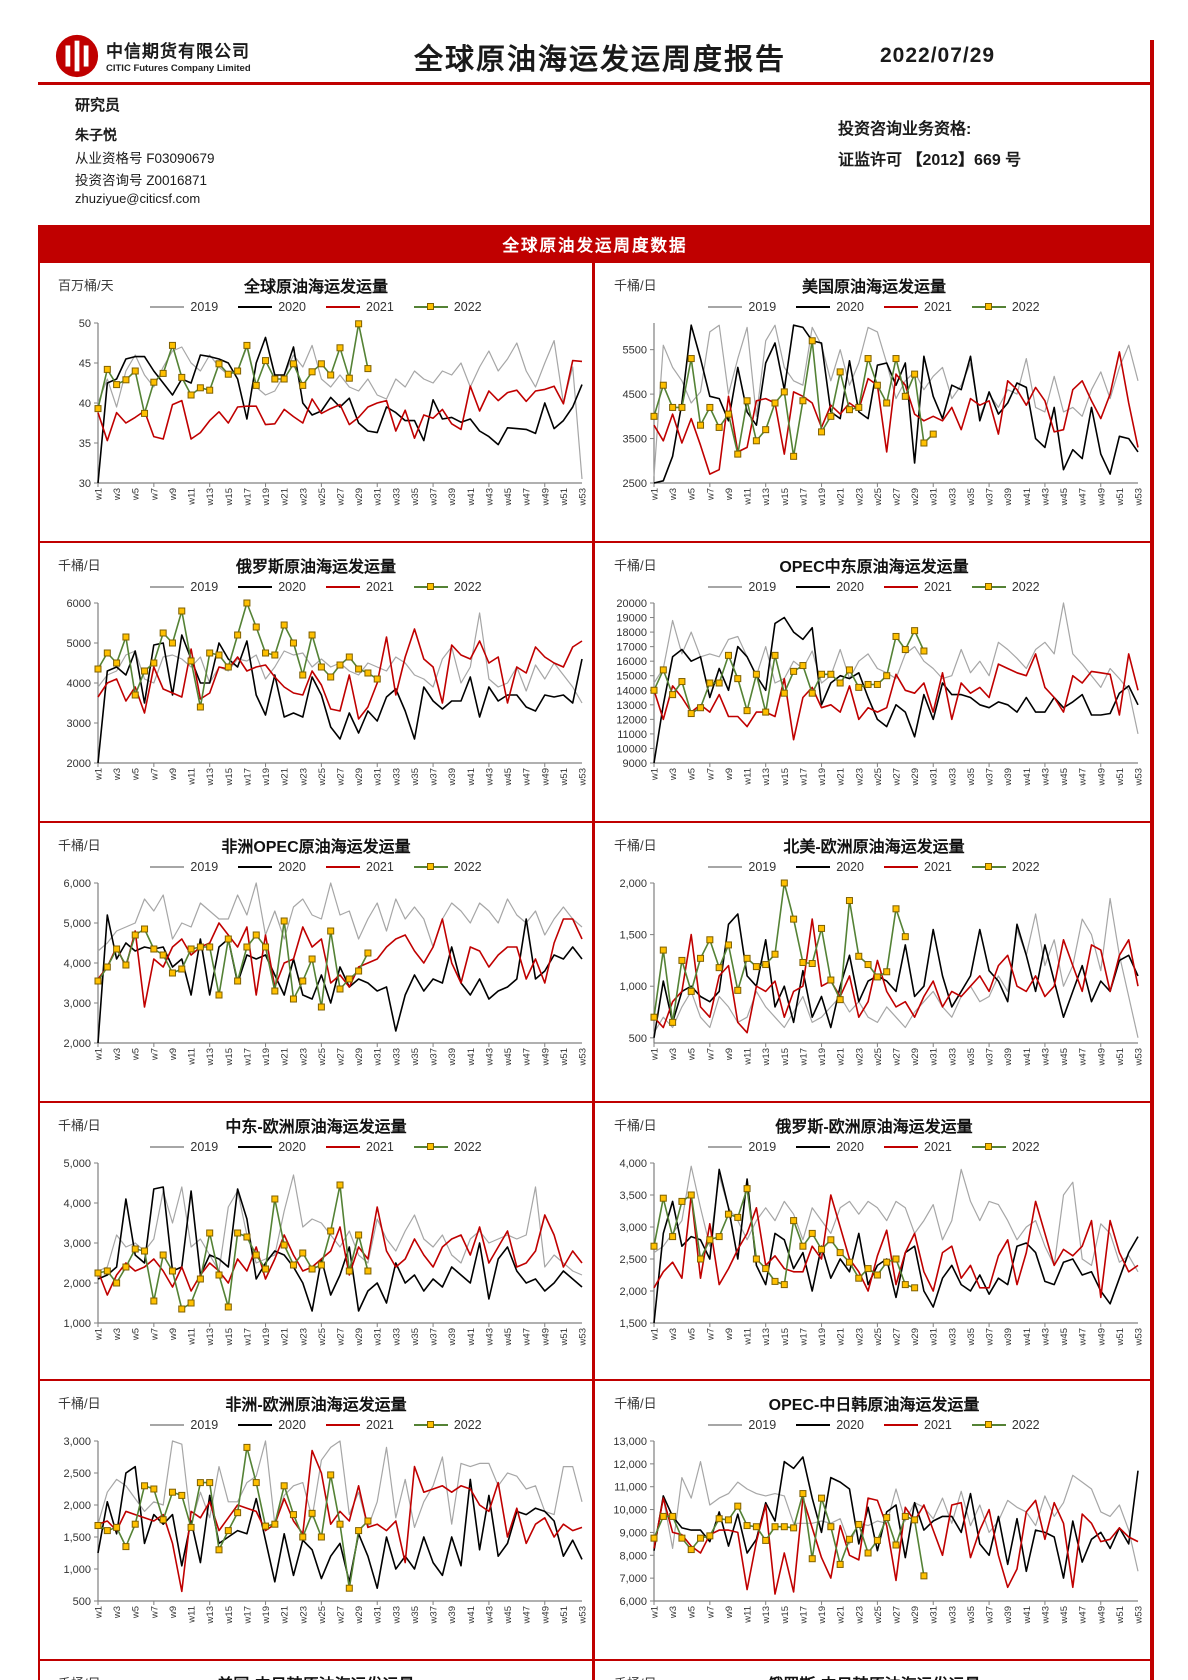 This screenshot has width=1188, height=1680. Describe the element at coordinates (85, 484) in the screenshot. I see `svg-text: 30` at that location.